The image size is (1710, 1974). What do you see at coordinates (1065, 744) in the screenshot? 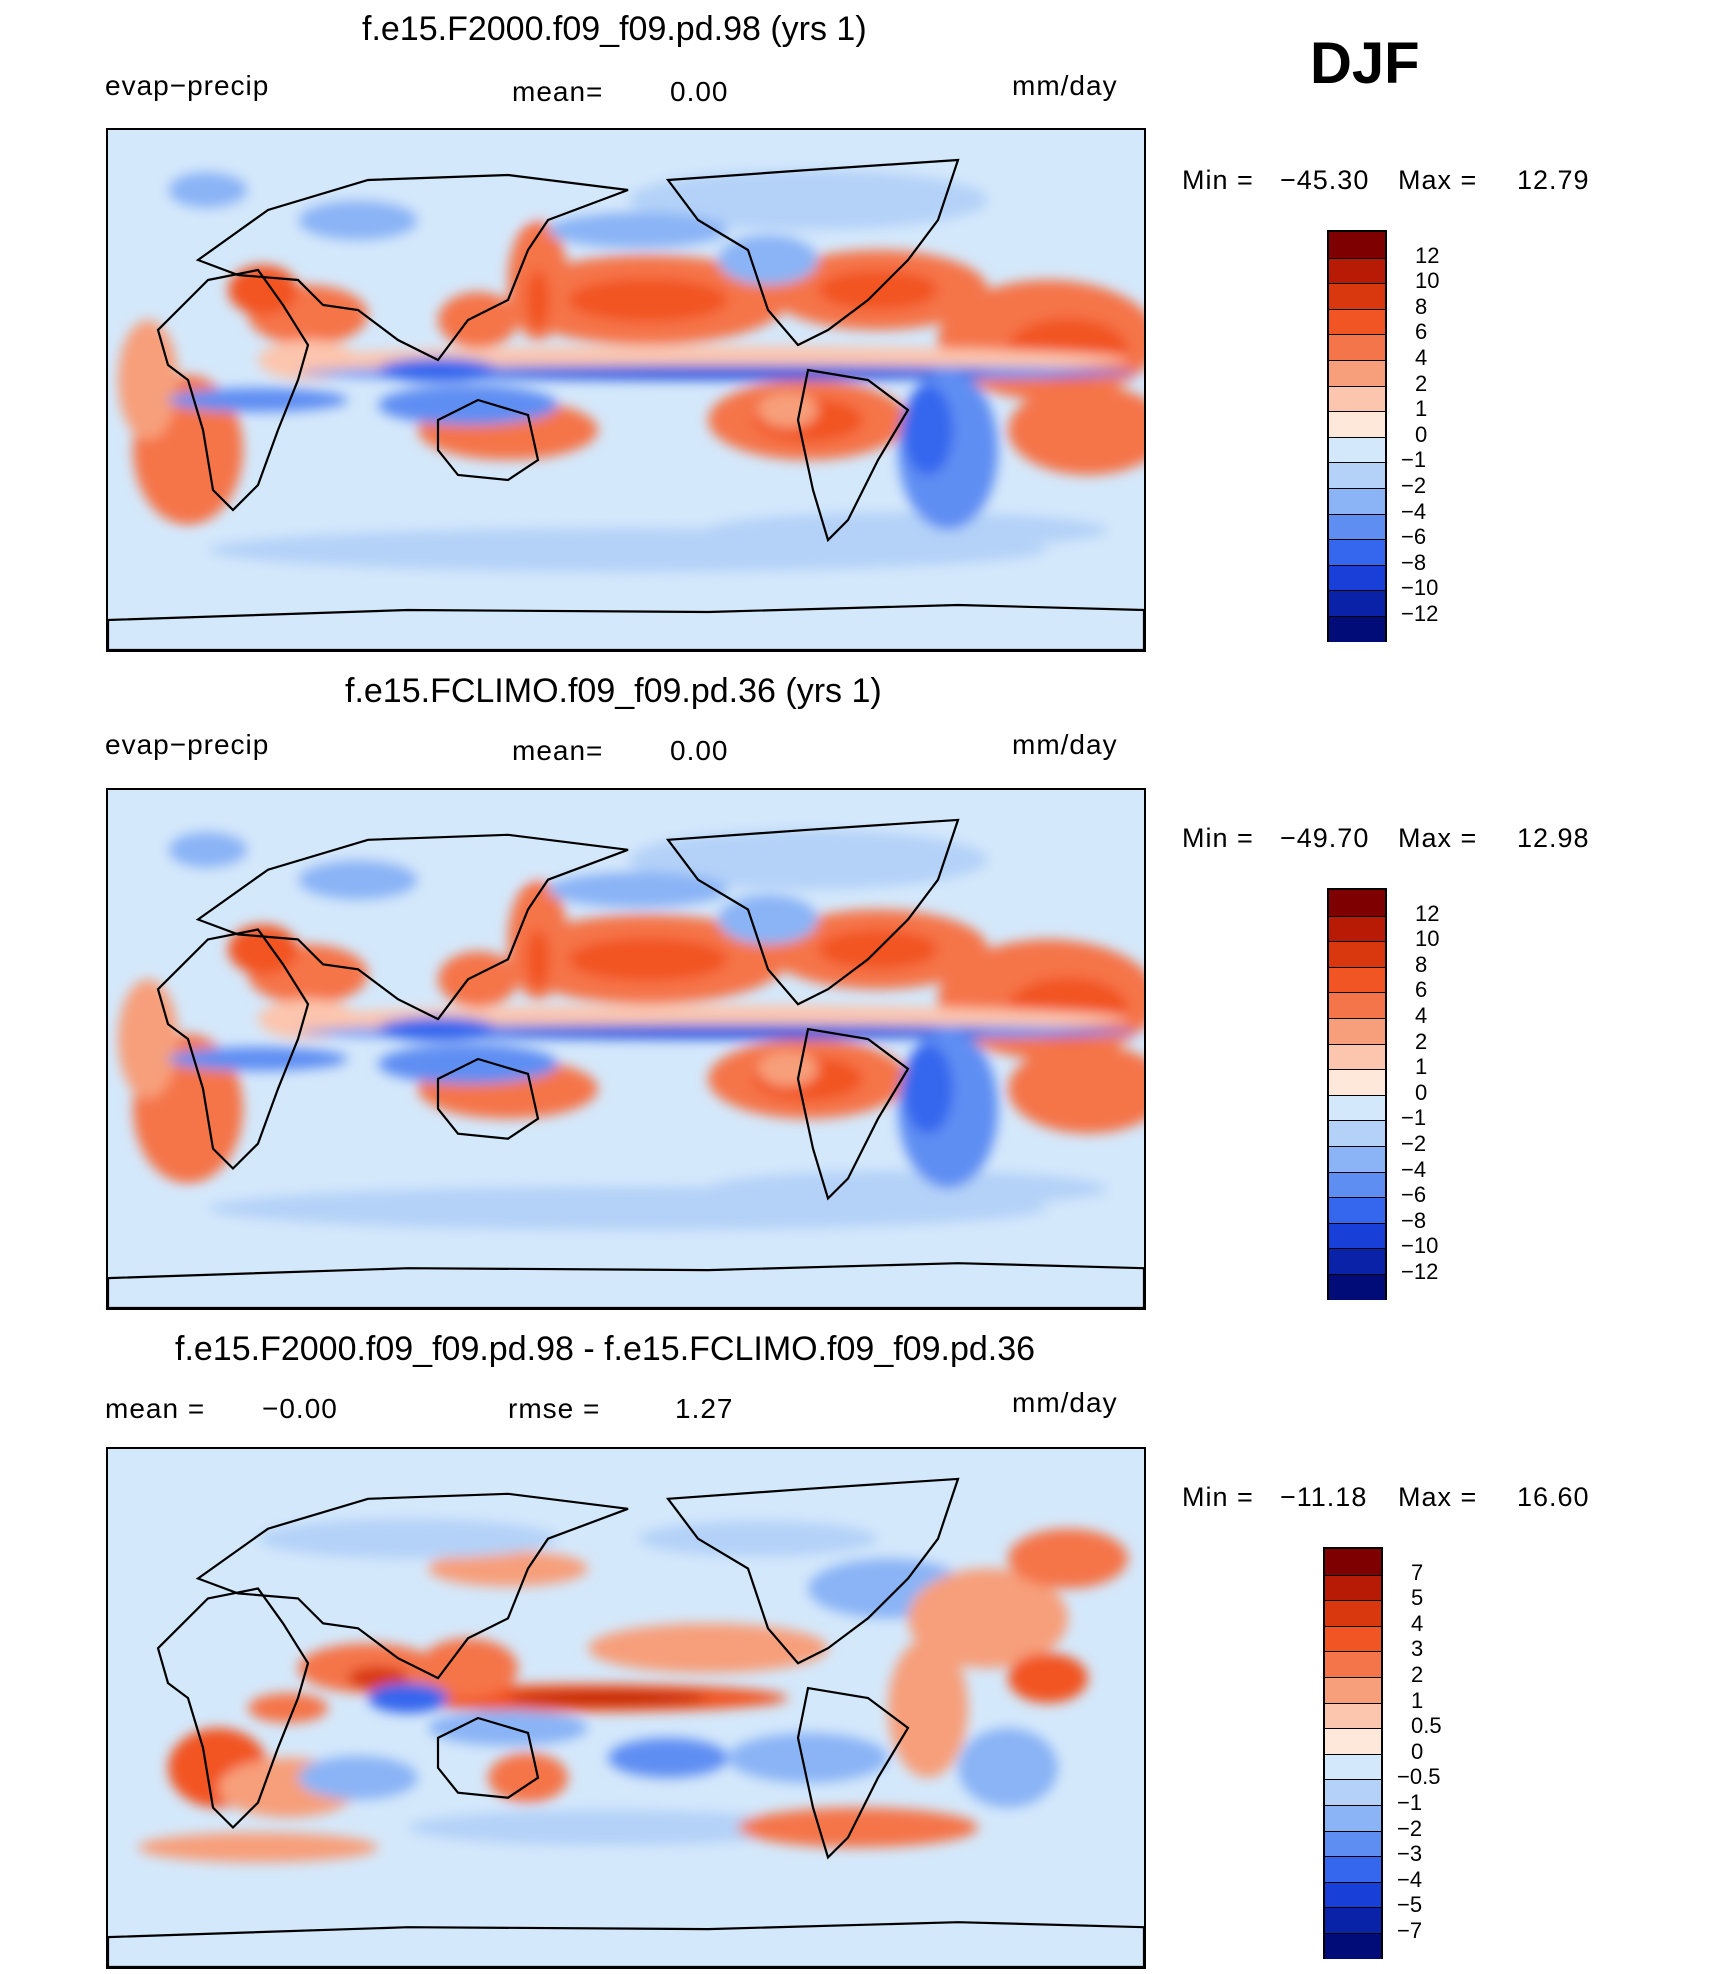
I see `panel-2-units: mm/day` at bounding box center [1065, 744].